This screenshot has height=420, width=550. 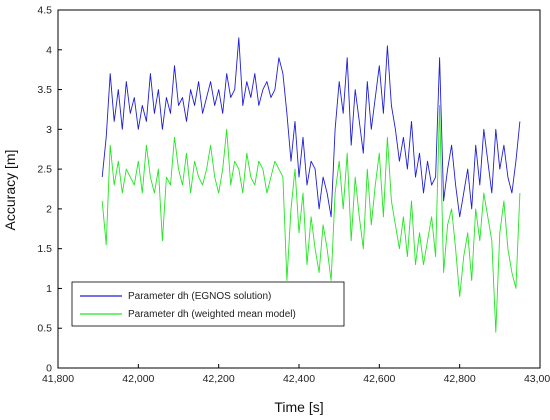 I want to click on legend-label-egnos: Parameter dh (EGNOS solution), so click(x=199, y=296).